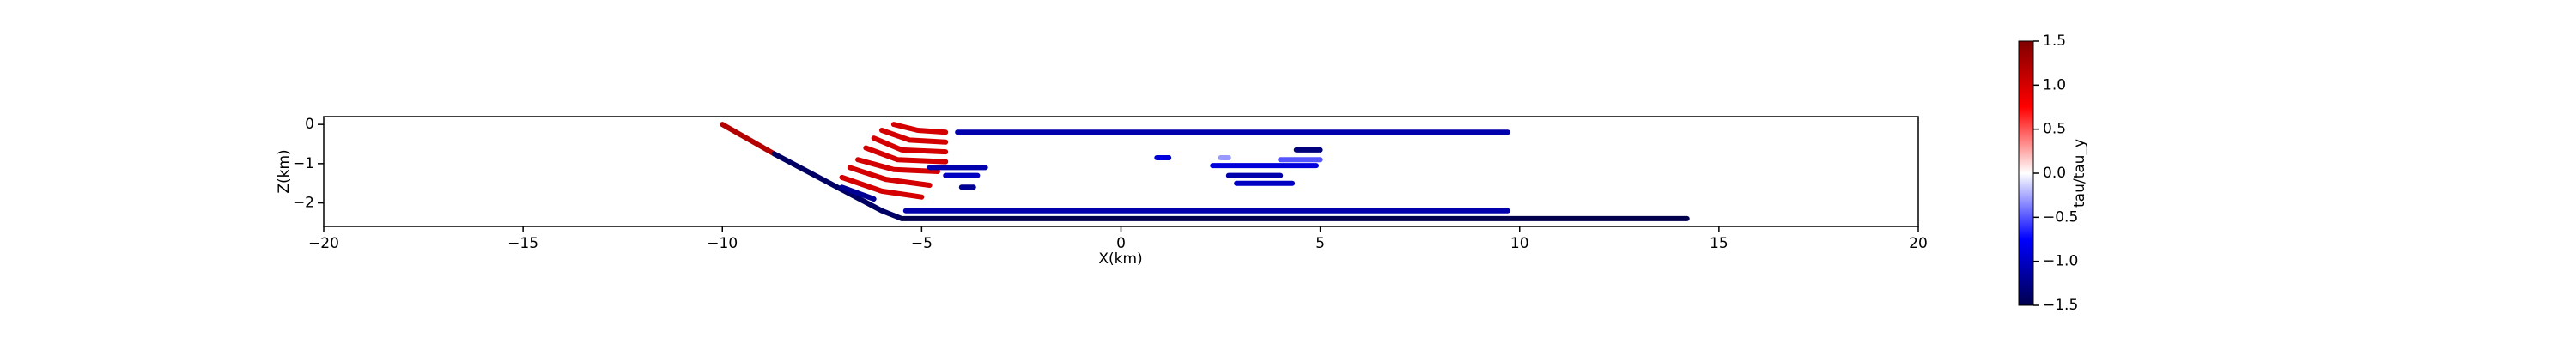  I want to click on x-axis-label: X(km), so click(1120, 259).